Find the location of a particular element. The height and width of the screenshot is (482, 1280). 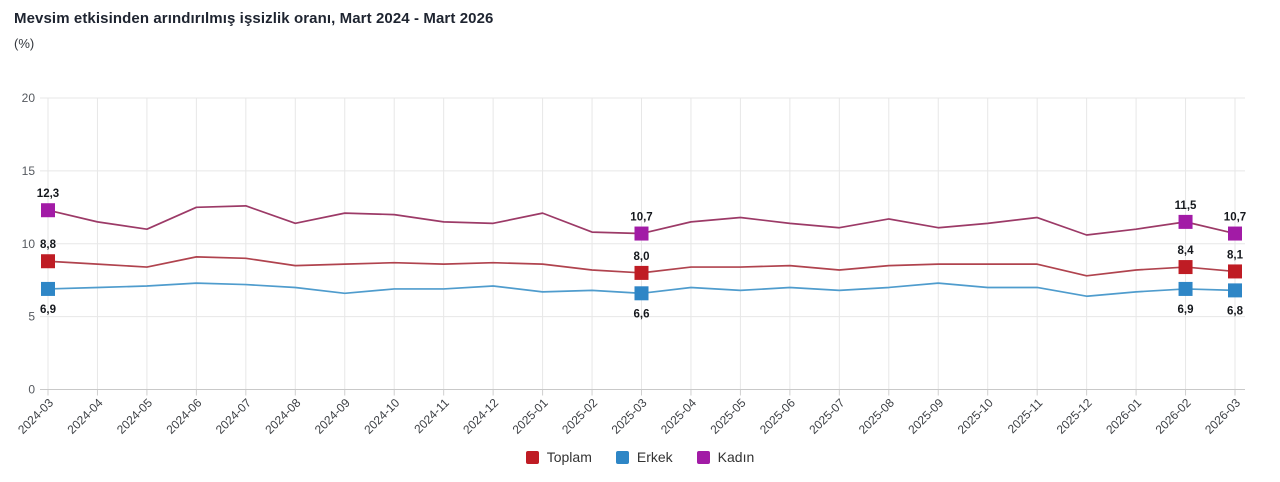

x-axis-tick-label: 2025-09 is located at coordinates (925, 415).